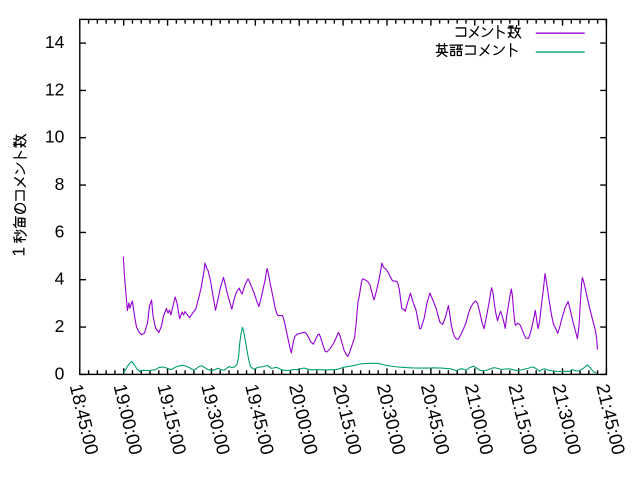 Image resolution: width=640 pixels, height=480 pixels. I want to click on svg-text: 12, so click(54, 89).